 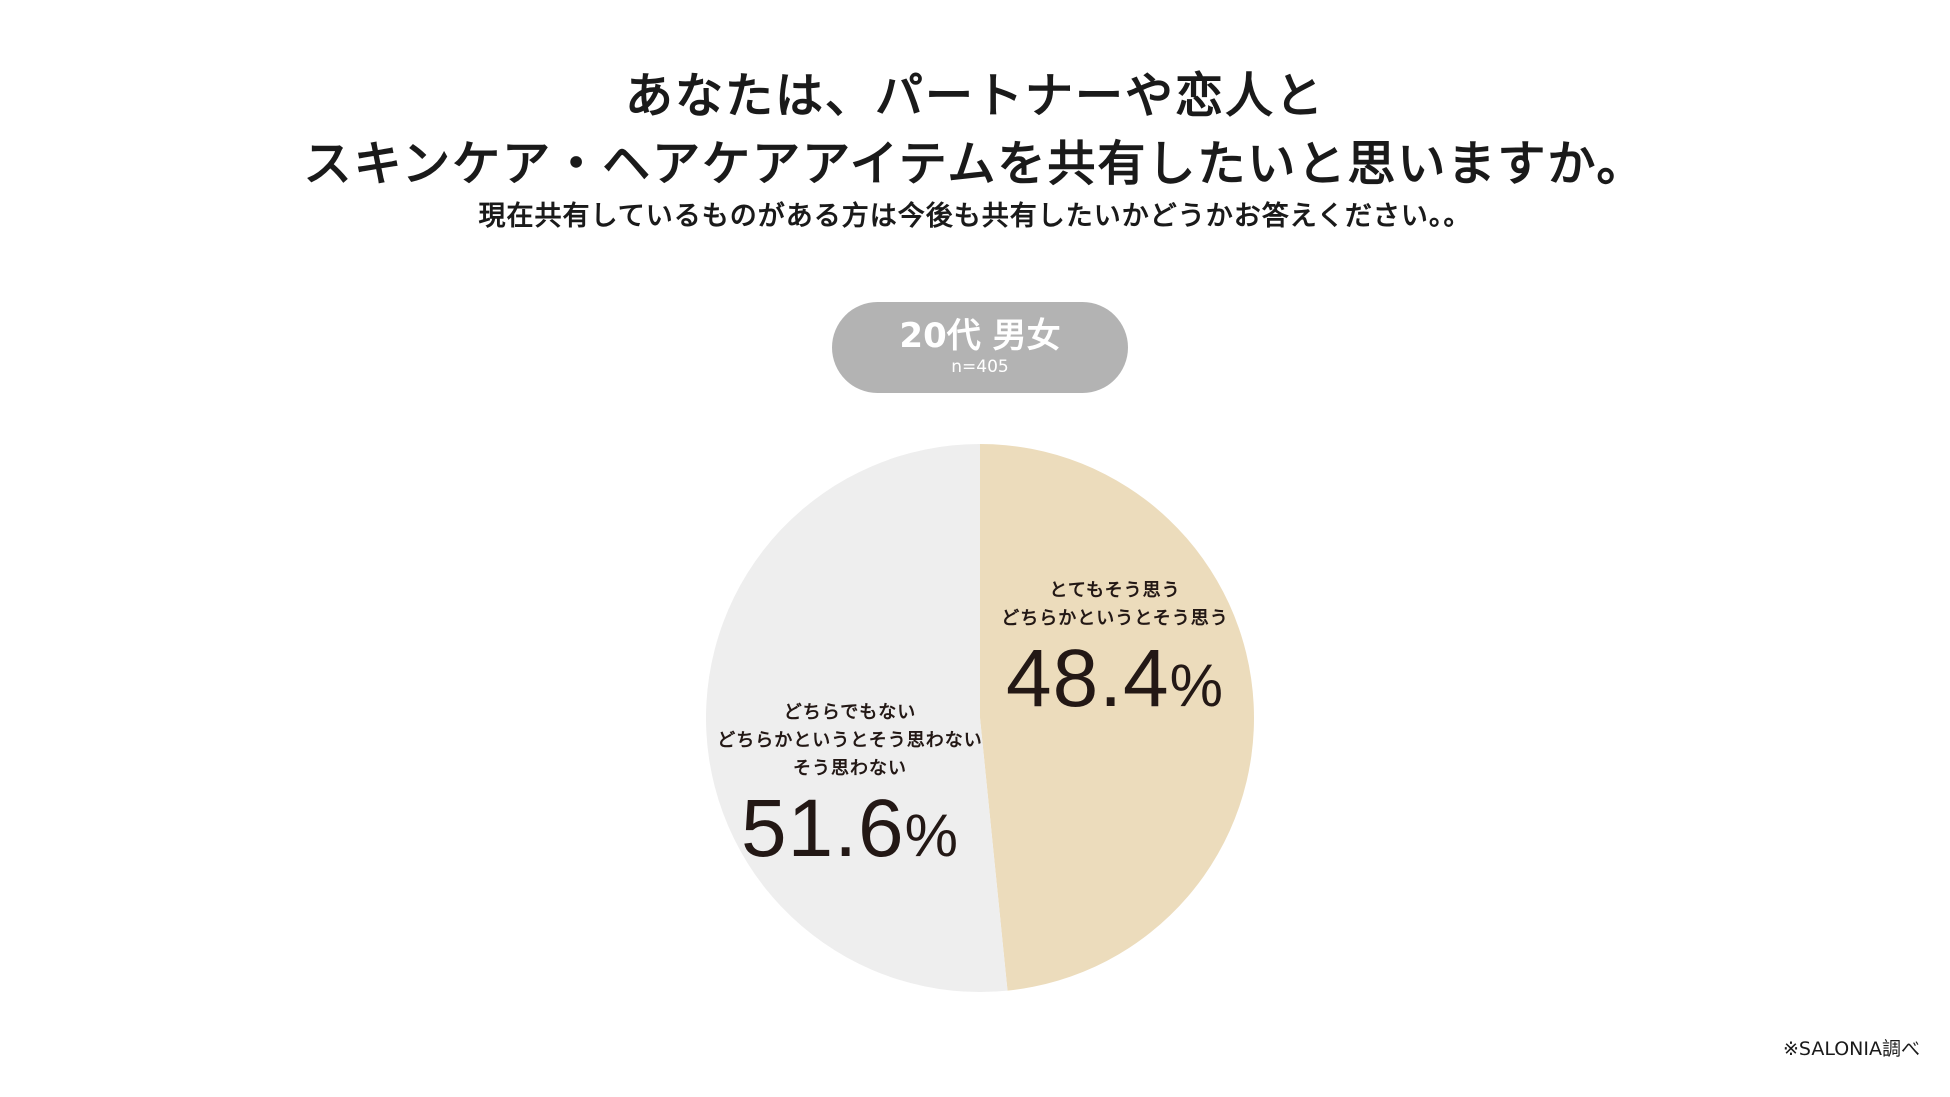 What do you see at coordinates (850, 768) in the screenshot?
I see `label-disagree-line-3: そう思わない` at bounding box center [850, 768].